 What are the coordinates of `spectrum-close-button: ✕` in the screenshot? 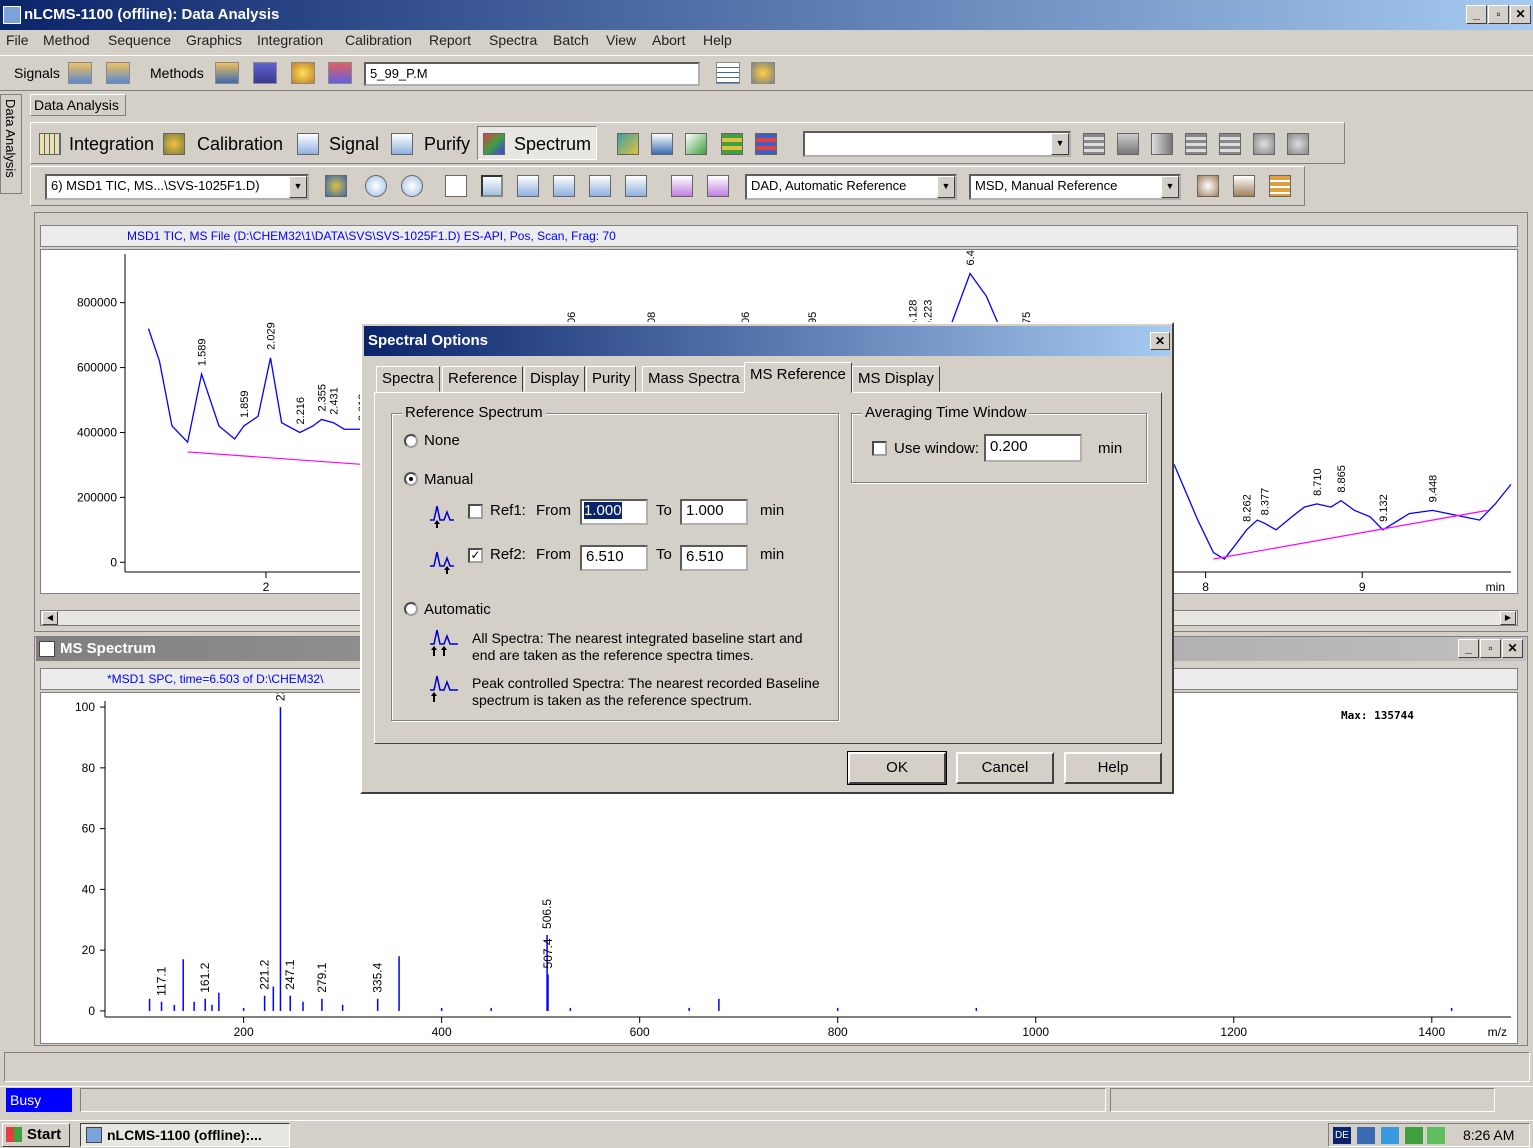 It's located at (1512, 648).